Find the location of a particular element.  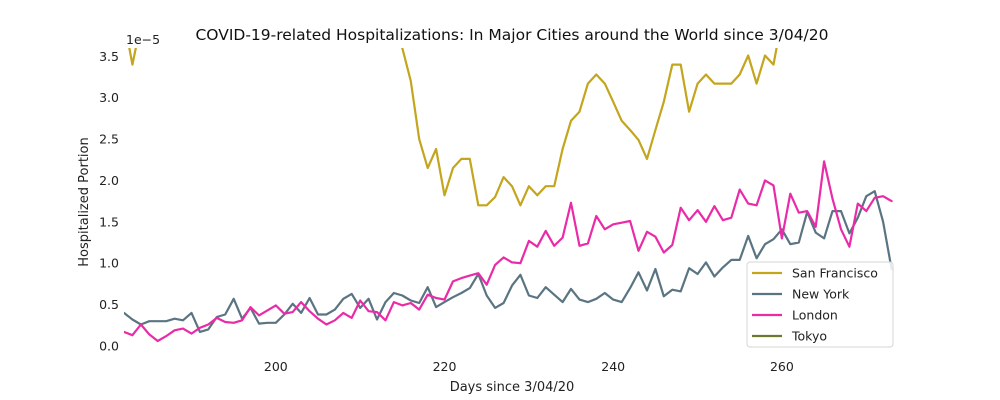

y-tick-label: 1.5 is located at coordinates (109, 221).